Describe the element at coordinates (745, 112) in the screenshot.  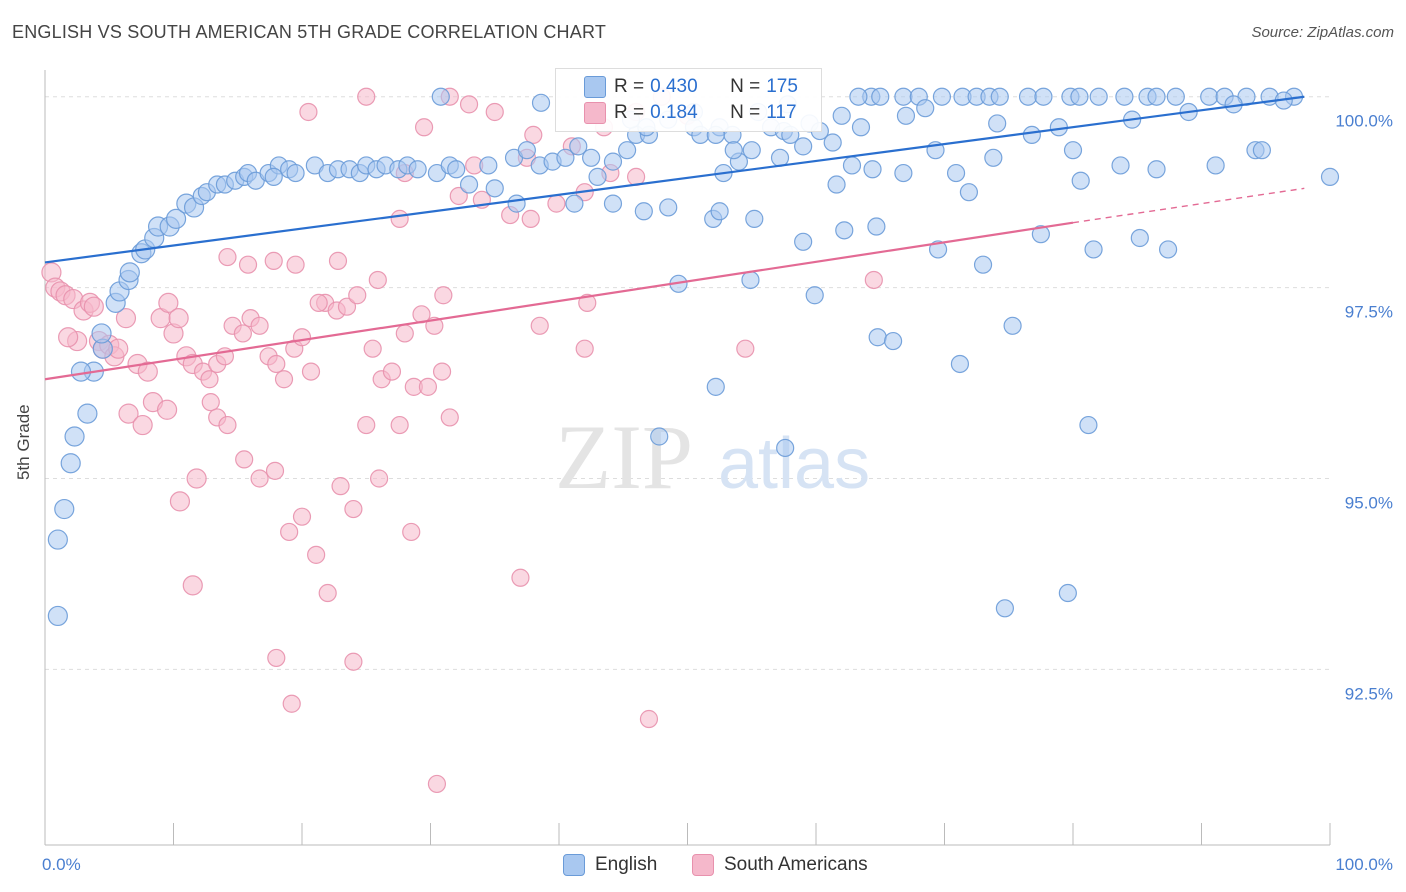
I see `south-n-label: N =` at that location.